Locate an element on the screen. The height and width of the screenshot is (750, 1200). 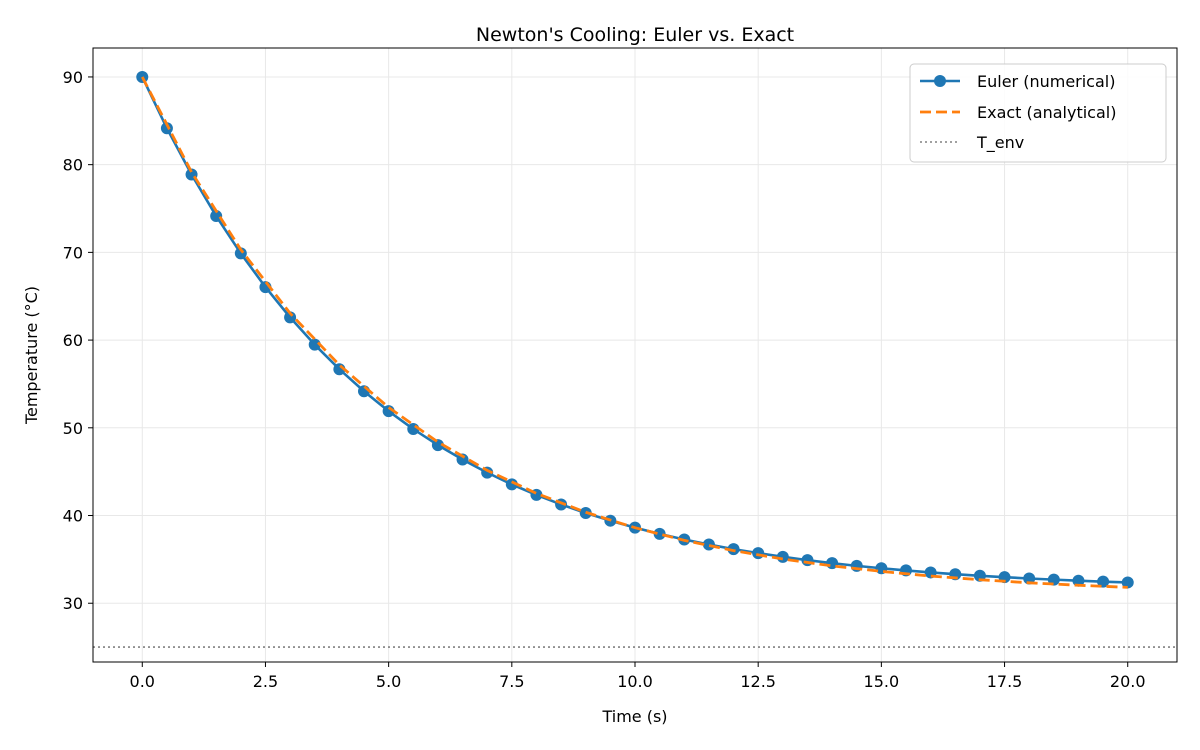
legend-euler-swatch-marker is located at coordinates (940, 81).